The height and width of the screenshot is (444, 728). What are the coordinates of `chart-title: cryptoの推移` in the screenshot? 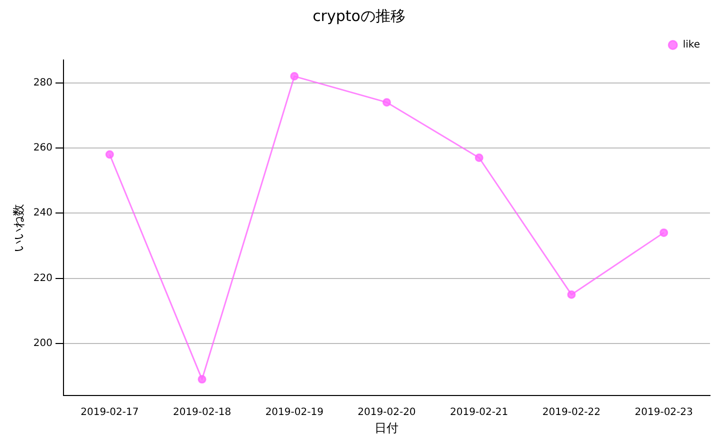 It's located at (359, 15).